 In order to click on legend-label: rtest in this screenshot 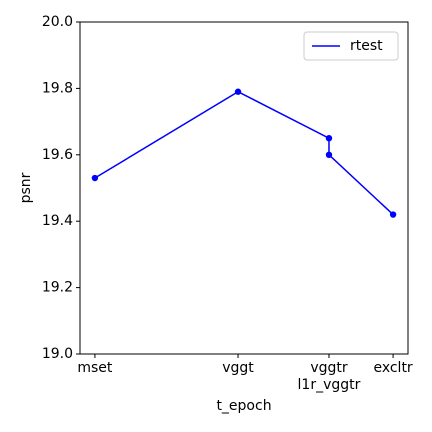, I will do `click(366, 46)`.